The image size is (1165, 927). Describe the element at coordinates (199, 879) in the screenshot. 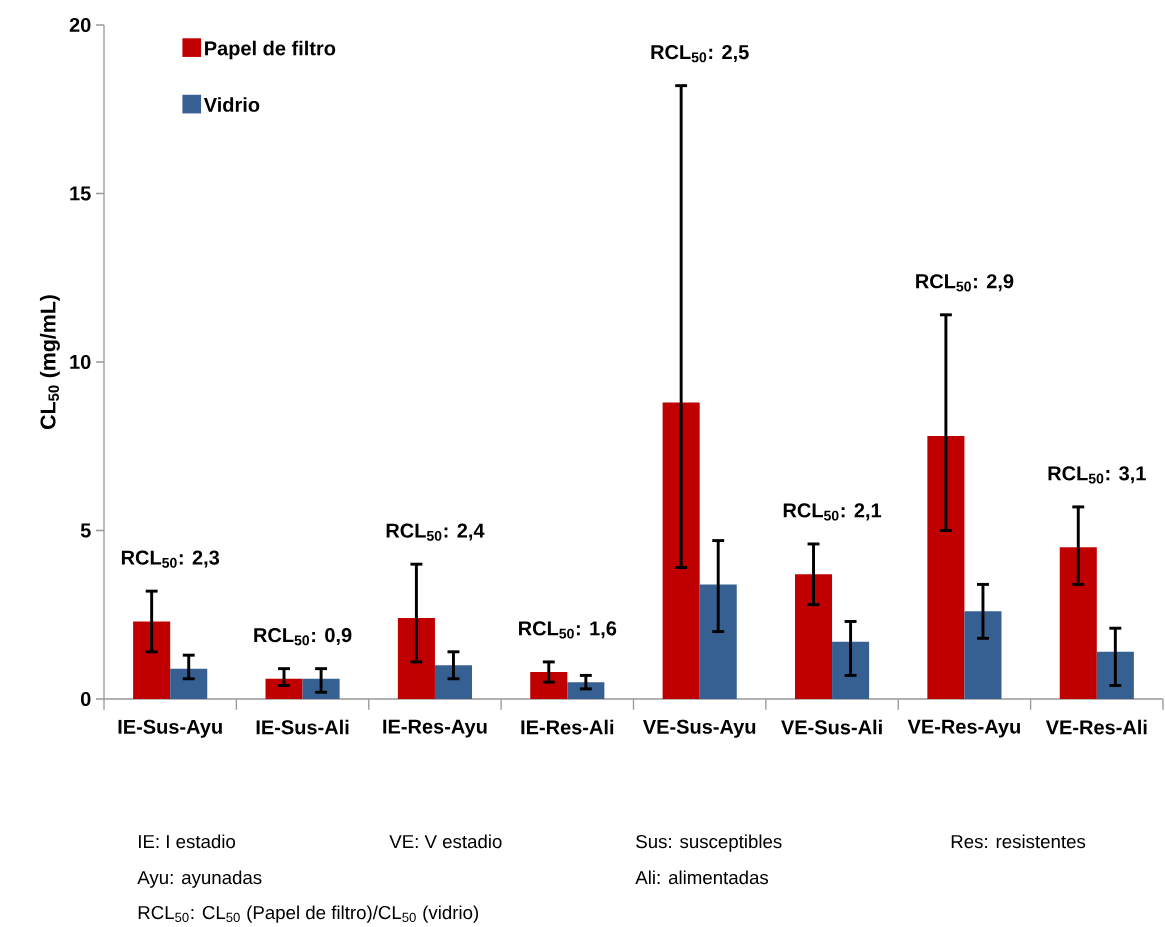

I see `text: Ayu: ayunadas` at that location.